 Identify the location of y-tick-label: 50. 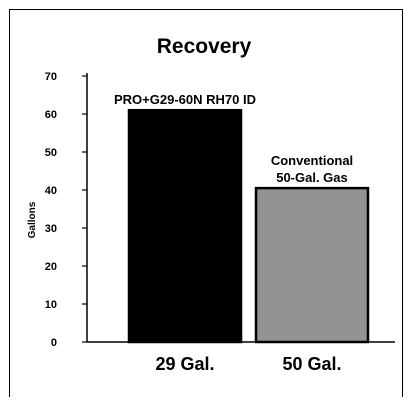
(51, 153).